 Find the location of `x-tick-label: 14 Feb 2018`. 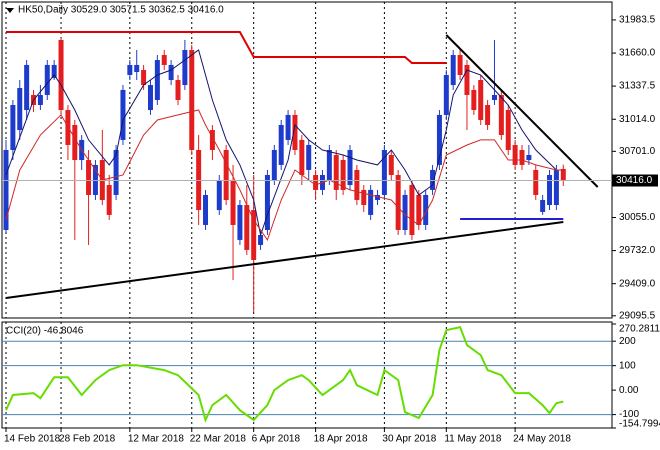

x-tick-label: 14 Feb 2018 is located at coordinates (32, 439).